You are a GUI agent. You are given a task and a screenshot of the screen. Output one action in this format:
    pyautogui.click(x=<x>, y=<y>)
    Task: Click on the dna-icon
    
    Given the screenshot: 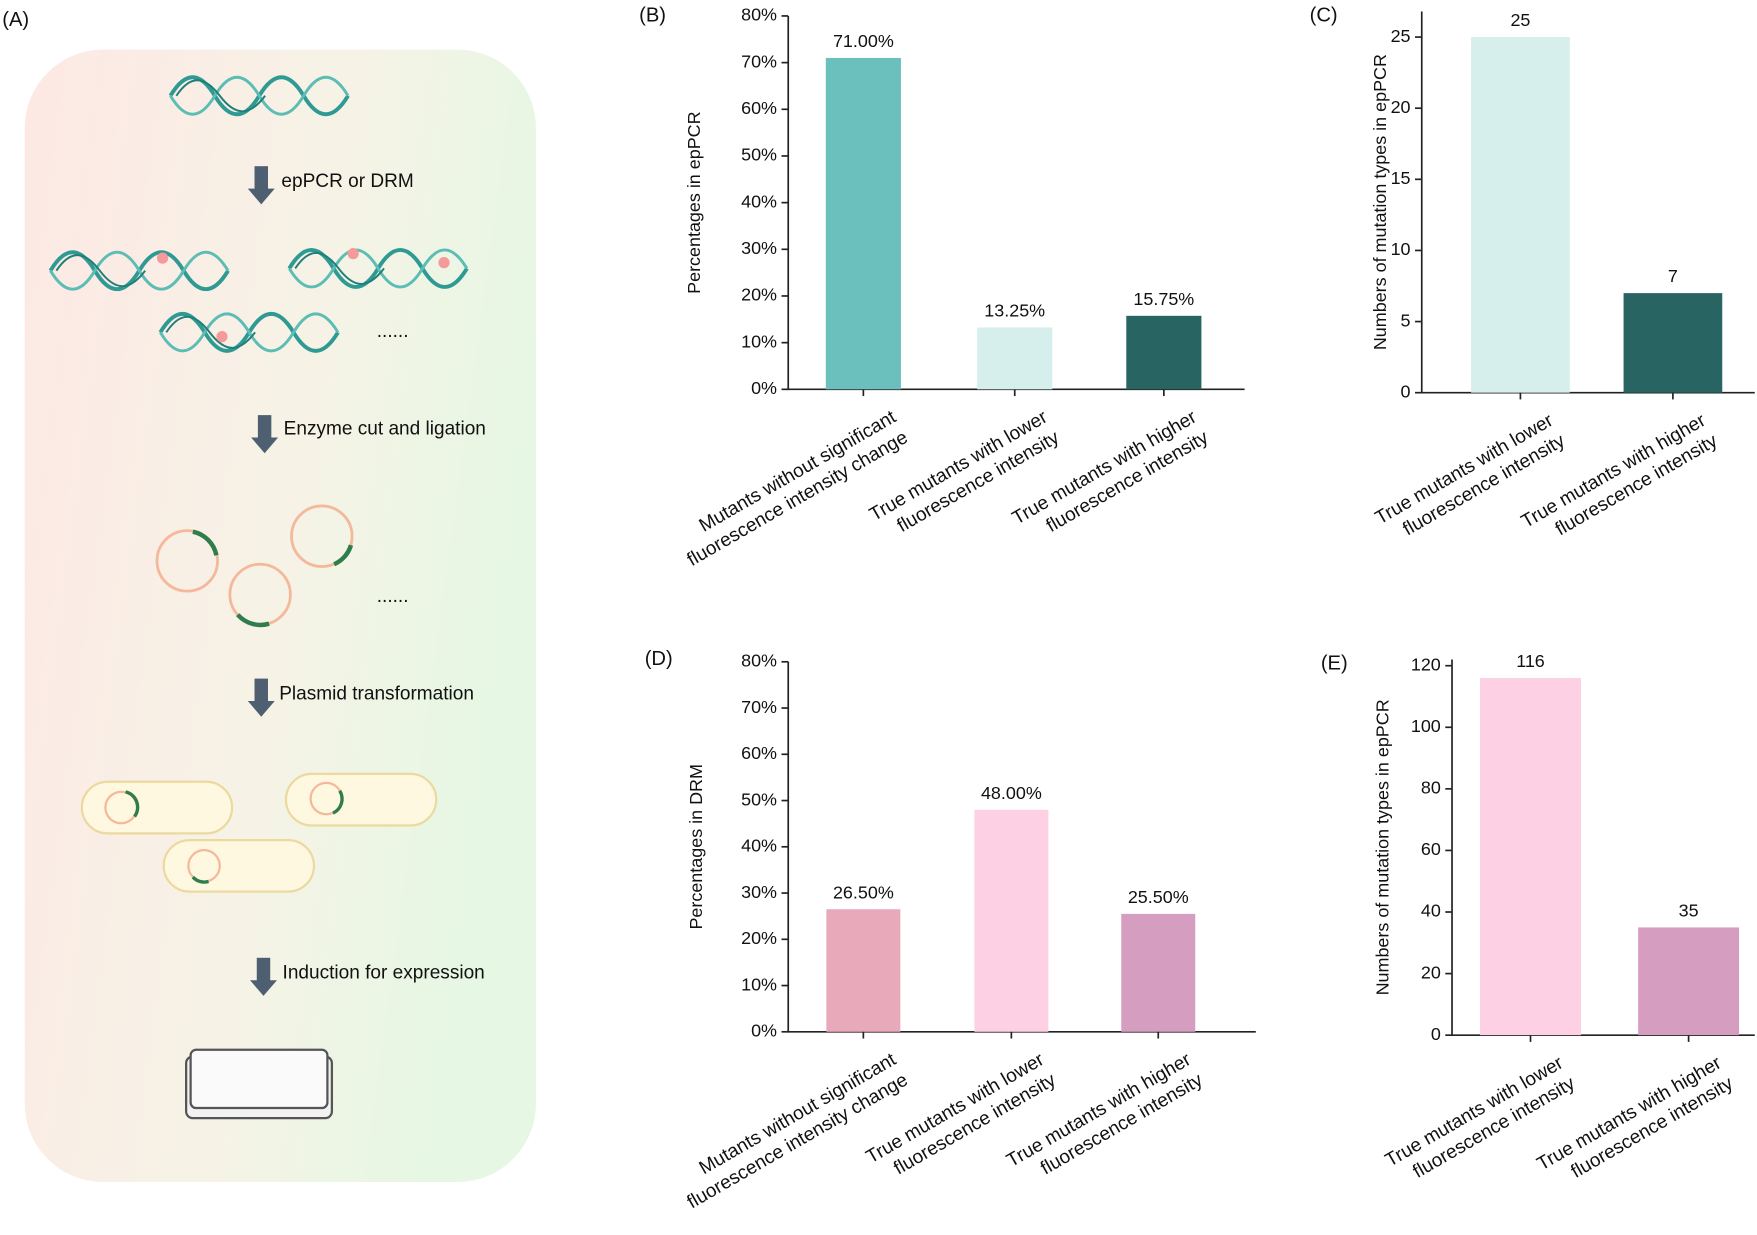 What is the action you would take?
    pyautogui.click(x=258, y=214)
    